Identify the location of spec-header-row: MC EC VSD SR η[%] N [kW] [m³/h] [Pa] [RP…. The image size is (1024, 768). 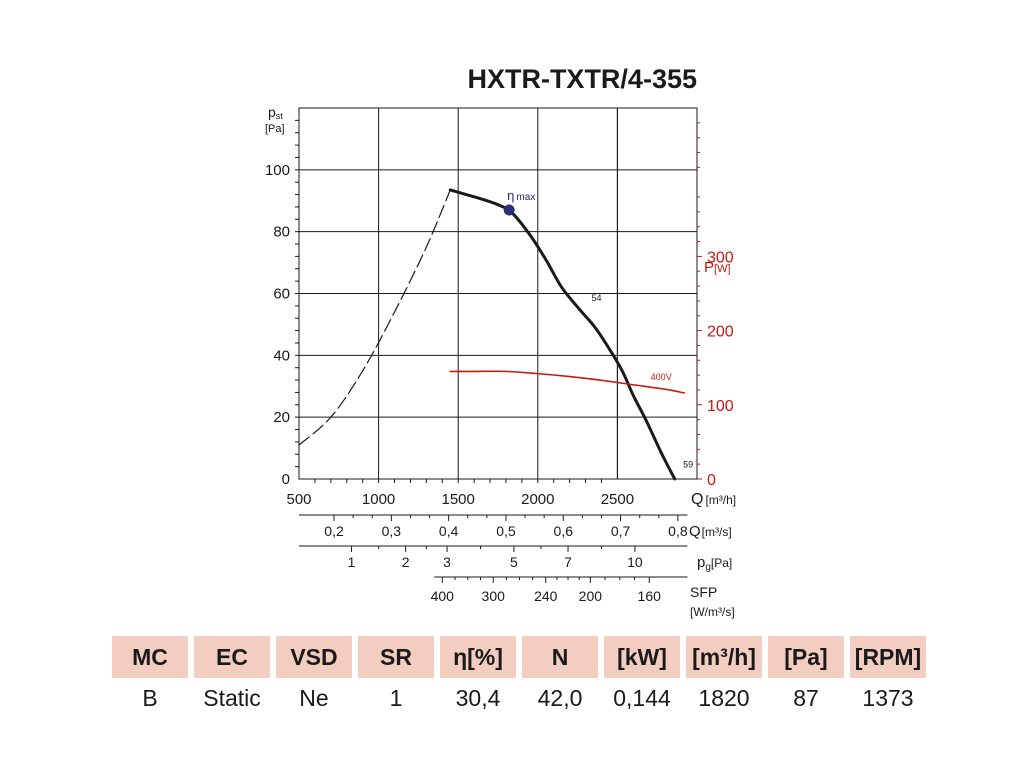
(519, 657).